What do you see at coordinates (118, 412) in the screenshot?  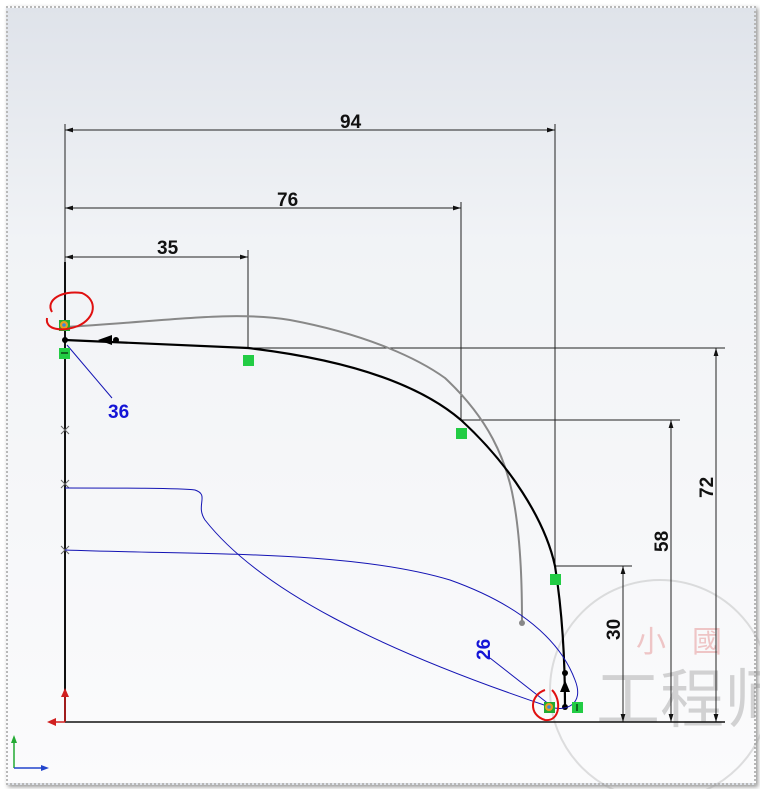 I see `spline-label-36: 36` at bounding box center [118, 412].